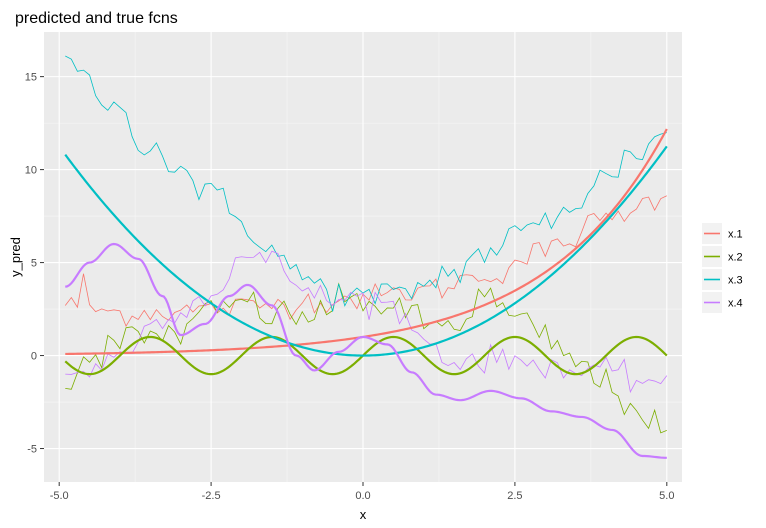 The height and width of the screenshot is (528, 766). Describe the element at coordinates (735, 304) in the screenshot. I see `legend-label-x.4: x.4` at that location.